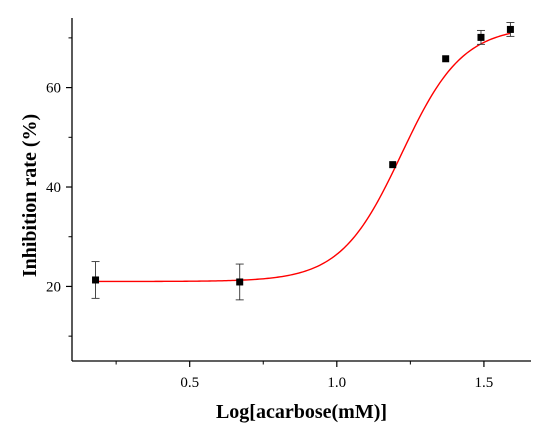 This screenshot has height=440, width=550. What do you see at coordinates (189, 383) in the screenshot?
I see `x-tick-label: 0.5` at bounding box center [189, 383].